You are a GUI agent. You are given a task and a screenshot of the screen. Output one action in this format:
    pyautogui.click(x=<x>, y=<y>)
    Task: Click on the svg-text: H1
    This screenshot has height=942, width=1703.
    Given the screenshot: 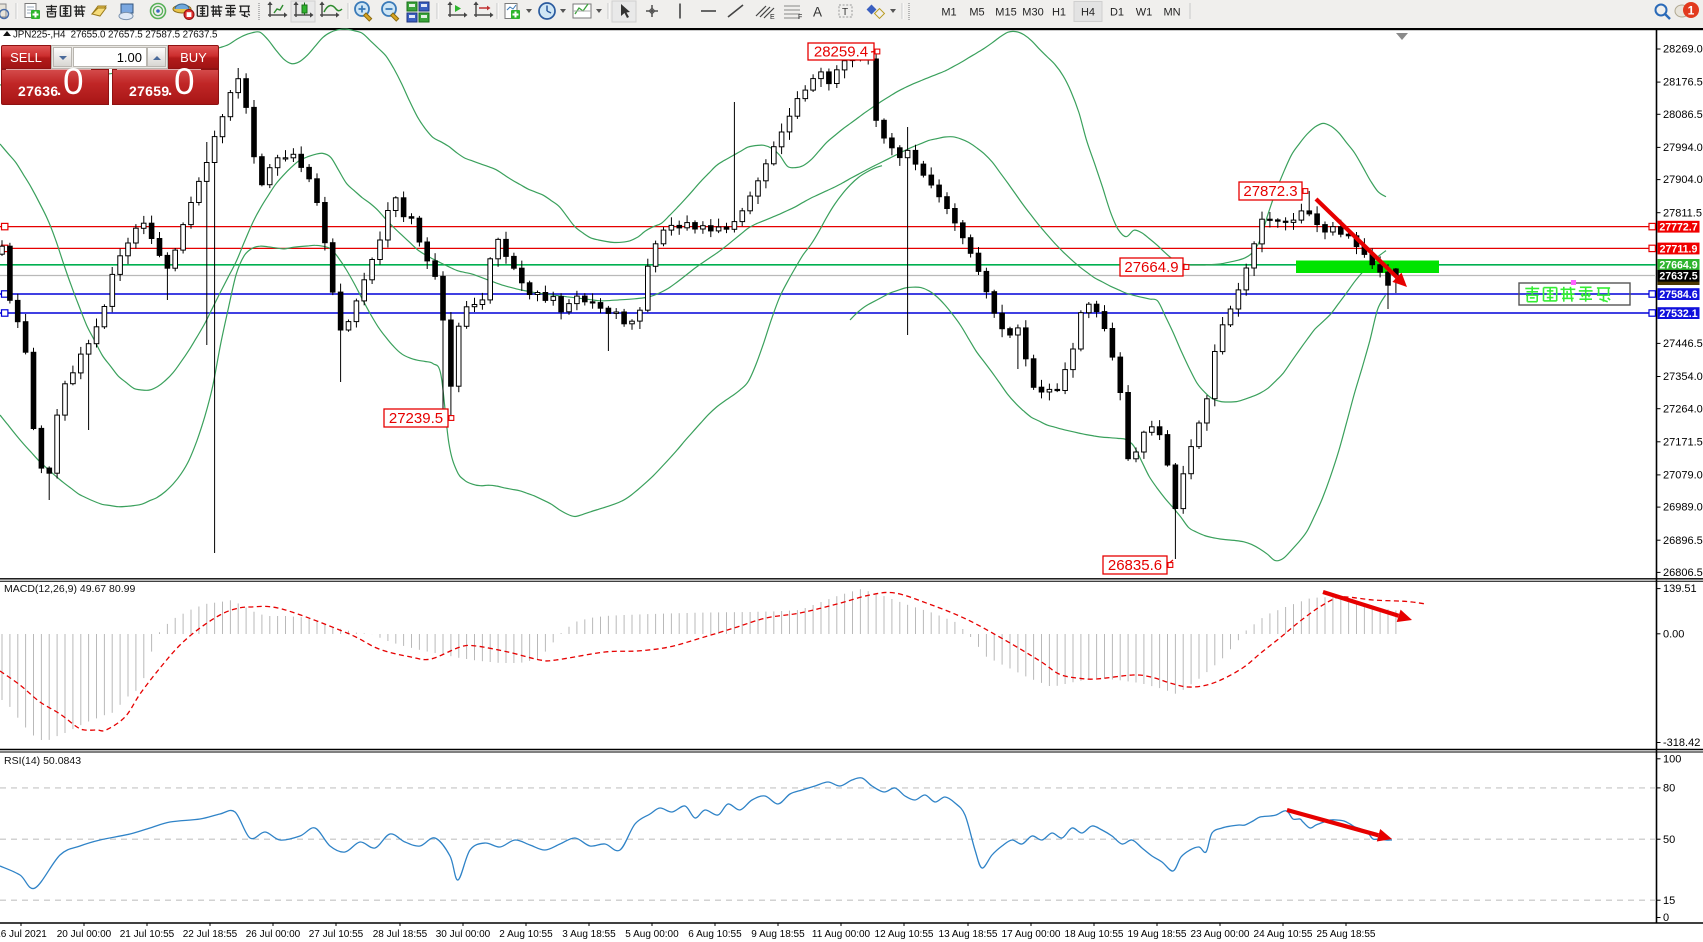 What is the action you would take?
    pyautogui.click(x=1059, y=13)
    